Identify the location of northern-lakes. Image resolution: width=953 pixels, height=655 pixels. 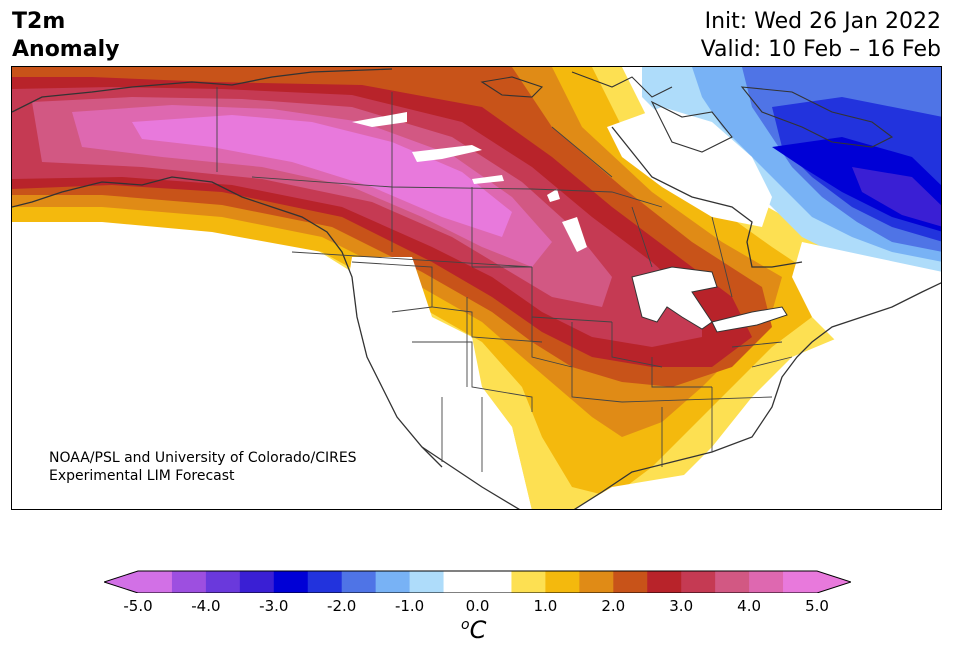
(469, 182).